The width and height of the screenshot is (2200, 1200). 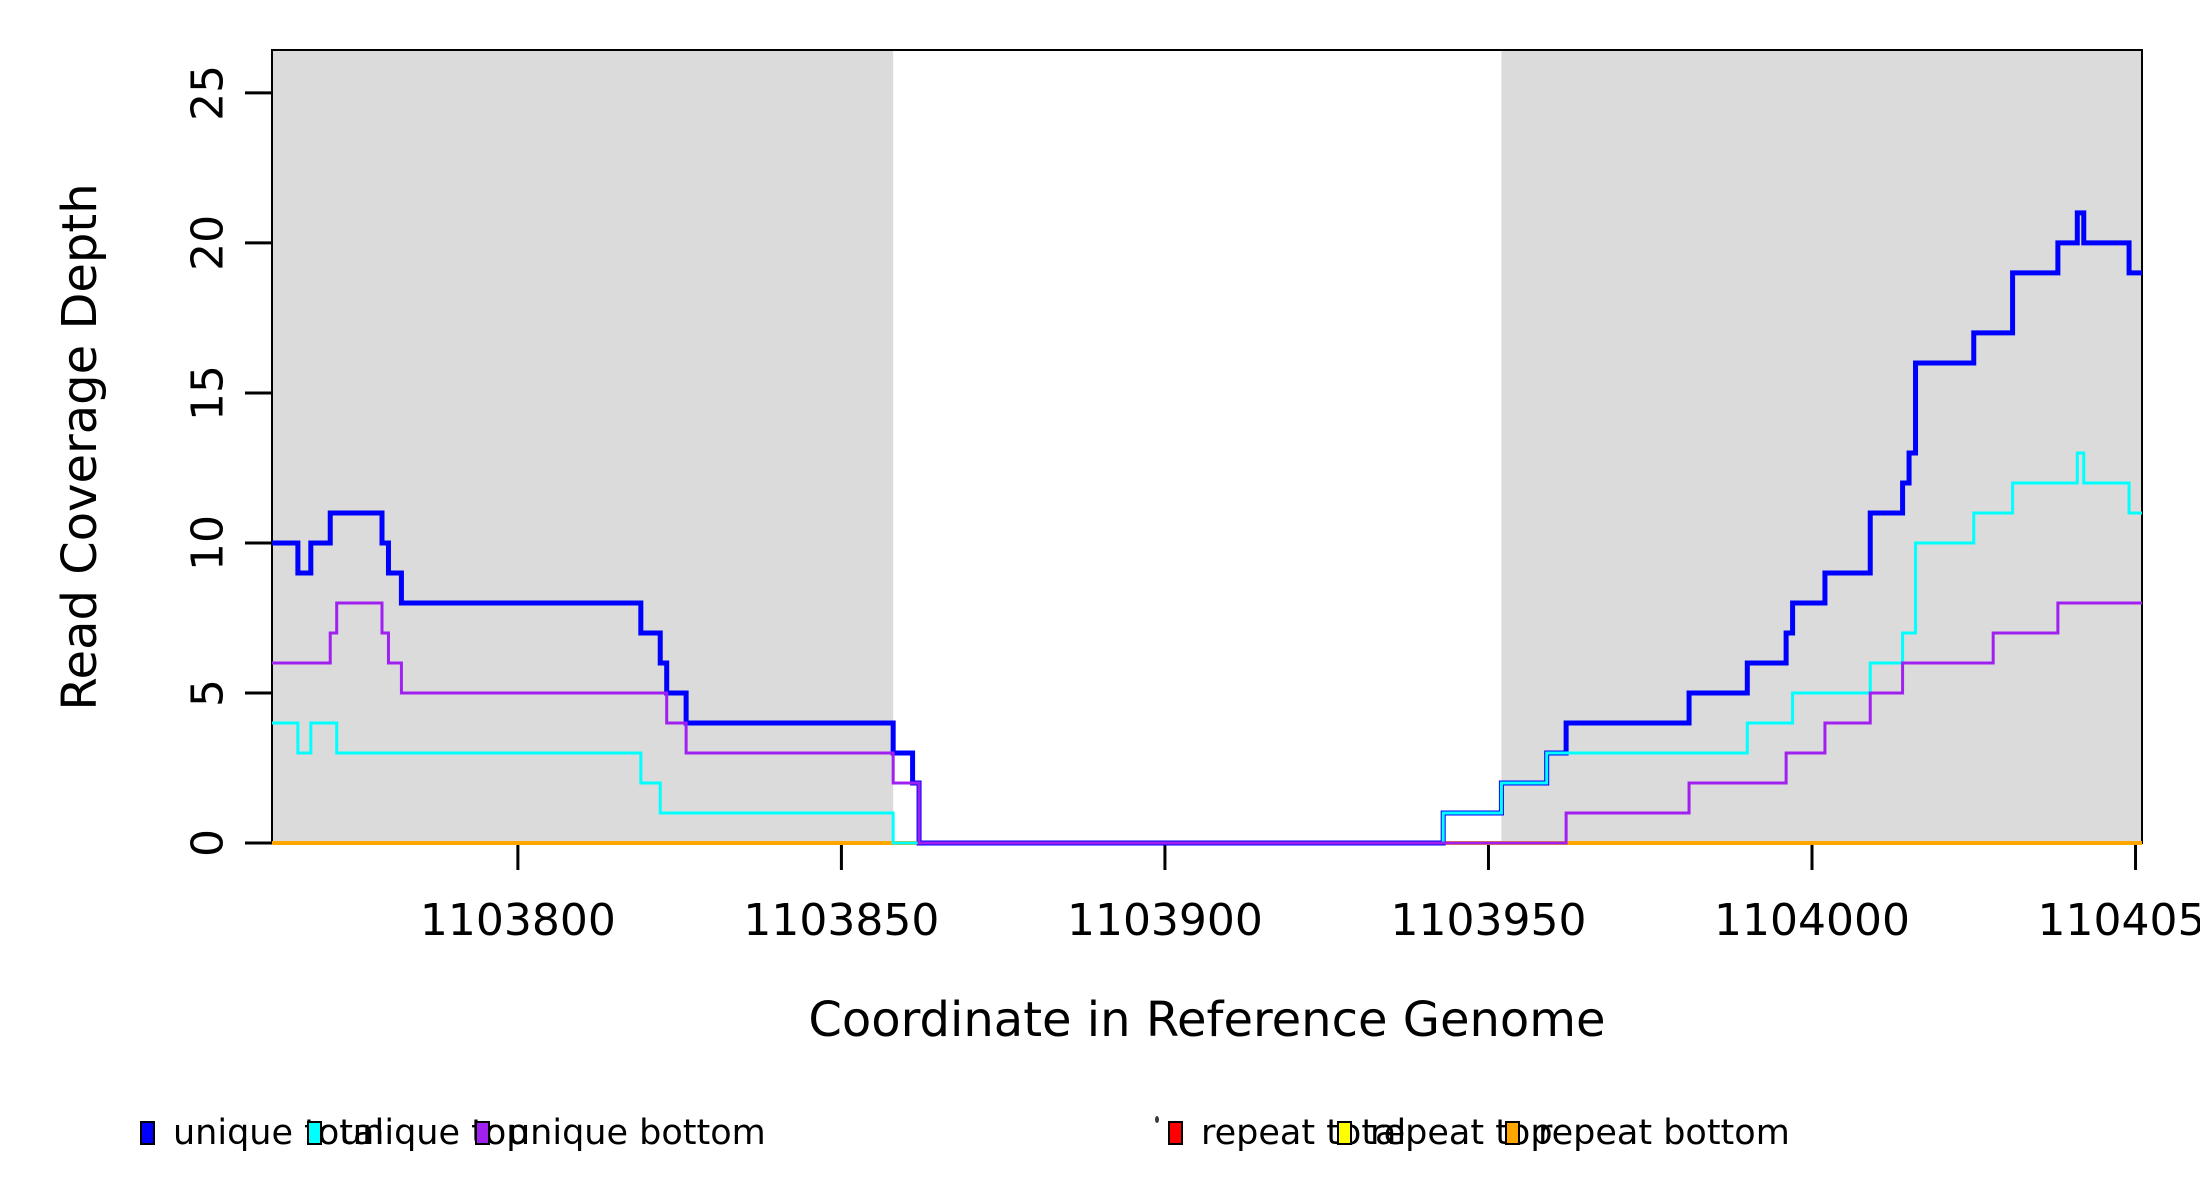 I want to click on x-axis-tick-label: 1103900, so click(x=1165, y=920).